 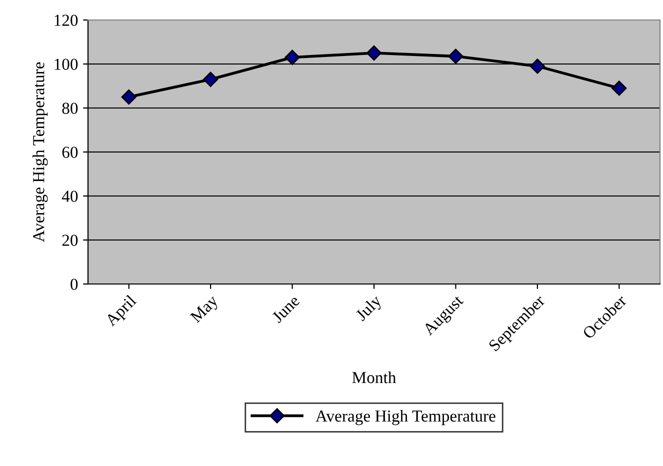 What do you see at coordinates (369, 309) in the screenshot?
I see `x-tick-label: July` at bounding box center [369, 309].